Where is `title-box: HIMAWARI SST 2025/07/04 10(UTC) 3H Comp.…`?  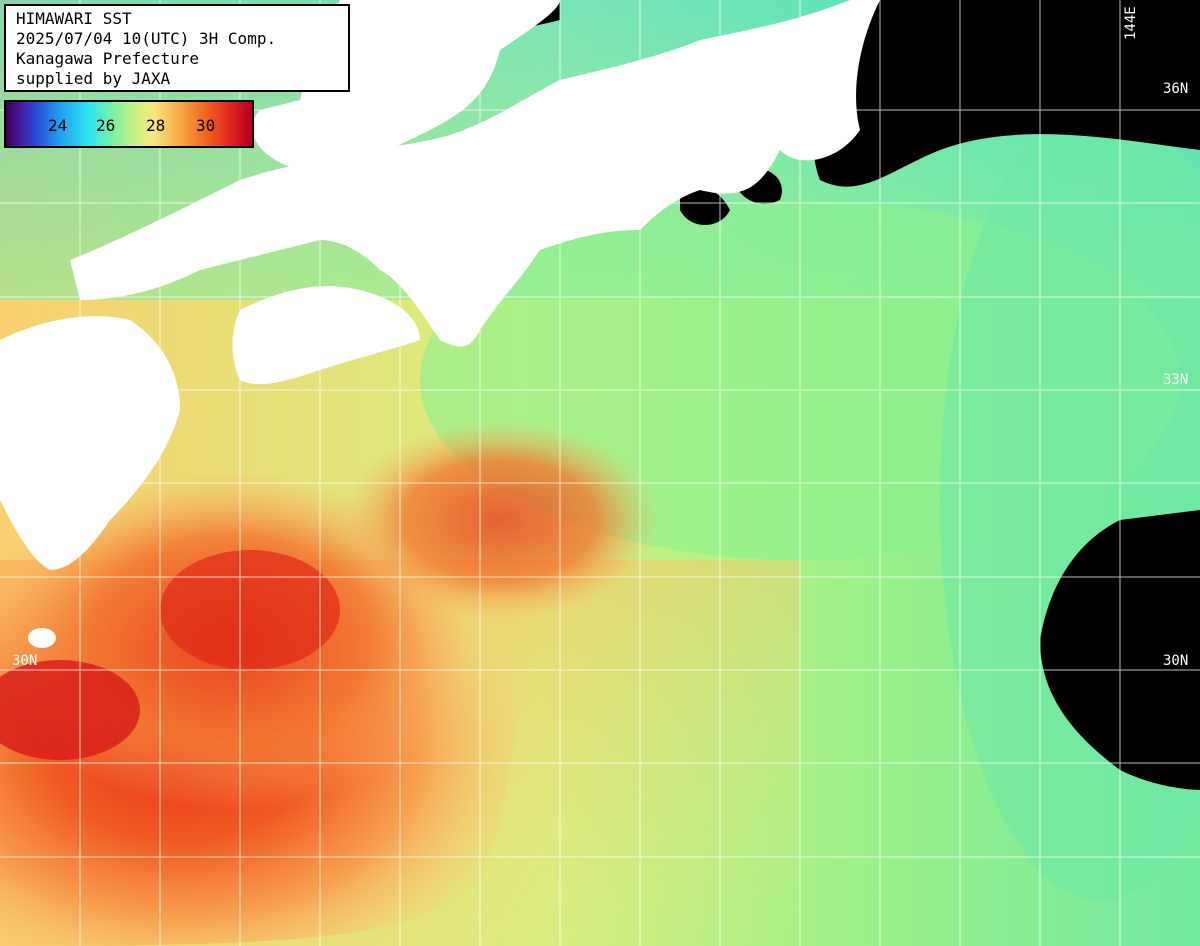
title-box: HIMAWARI SST 2025/07/04 10(UTC) 3H Comp.… is located at coordinates (177, 48).